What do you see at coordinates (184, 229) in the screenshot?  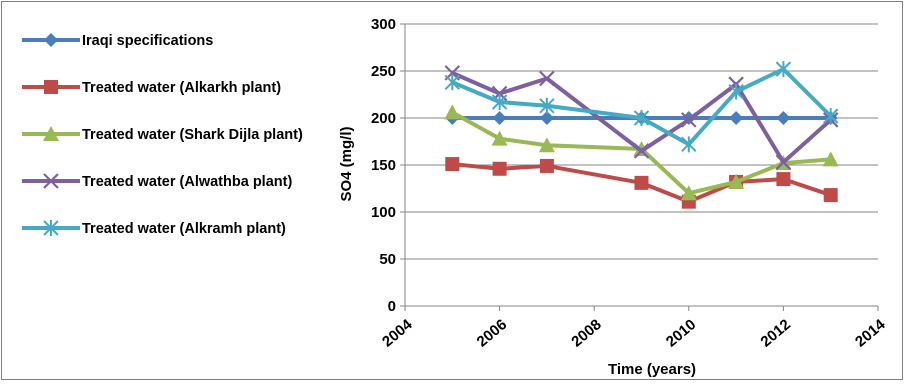 I see `legend-label: Treated water (Alkramh plant)` at bounding box center [184, 229].